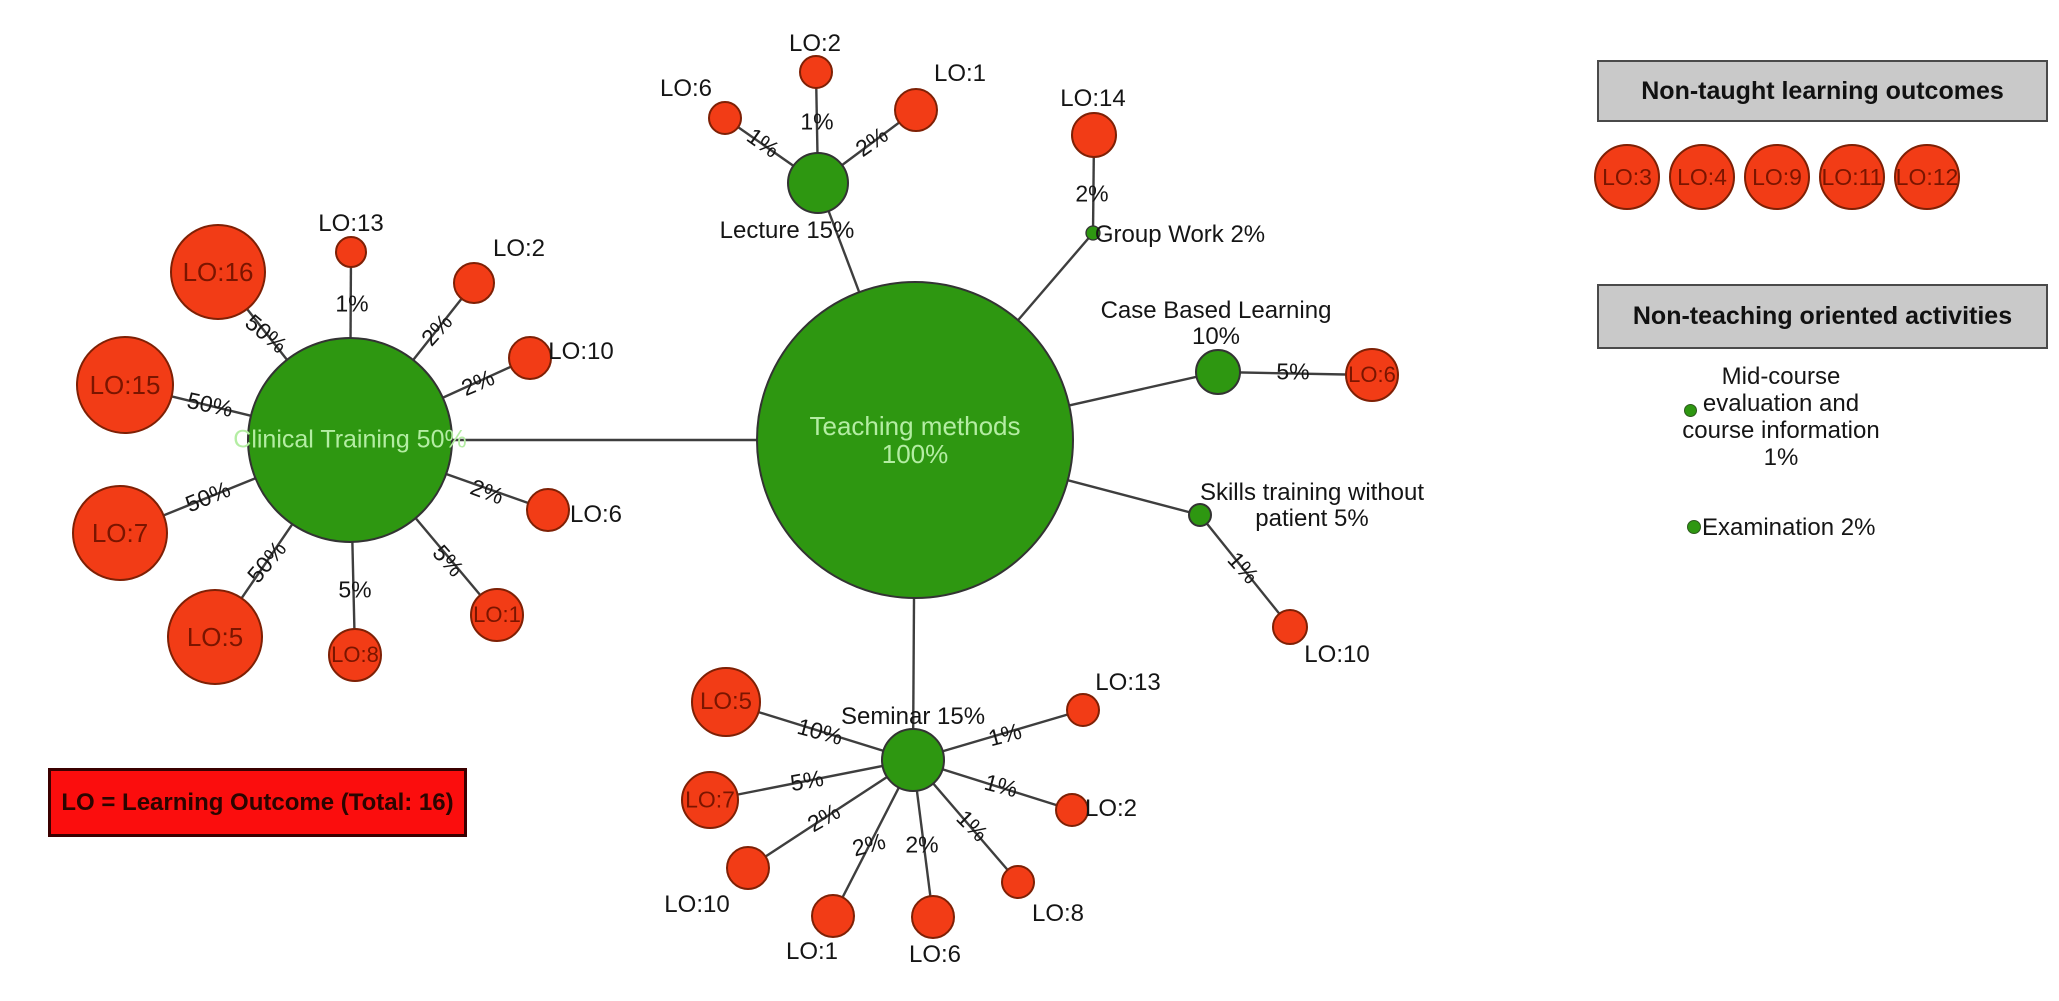 The width and height of the screenshot is (2059, 1001). Describe the element at coordinates (437, 330) in the screenshot. I see `edge-label-clinical-c-lo2: 2%` at that location.